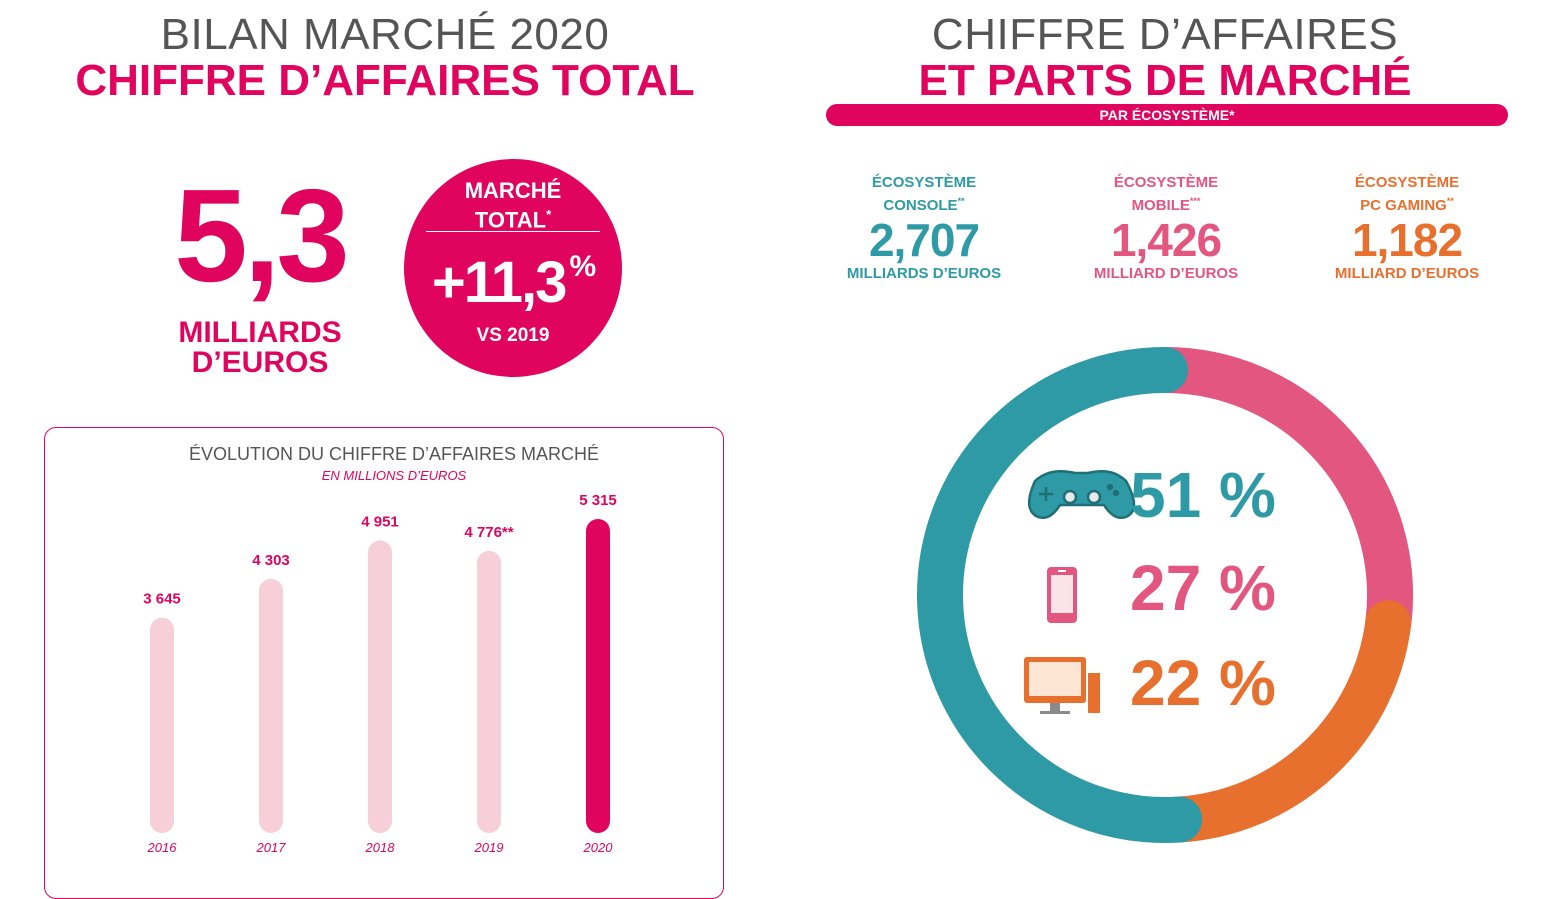 The image size is (1552, 899). I want to click on bar-year-label: 2017, so click(271, 847).